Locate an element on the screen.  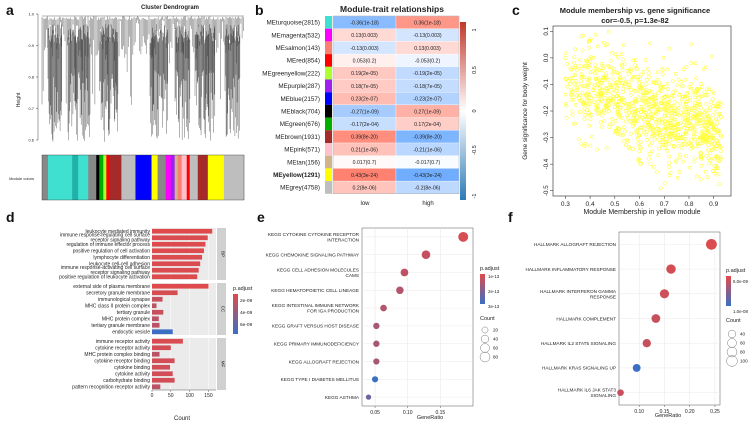
panel-e-legend-count-title: Count is located at coordinates (487, 319).